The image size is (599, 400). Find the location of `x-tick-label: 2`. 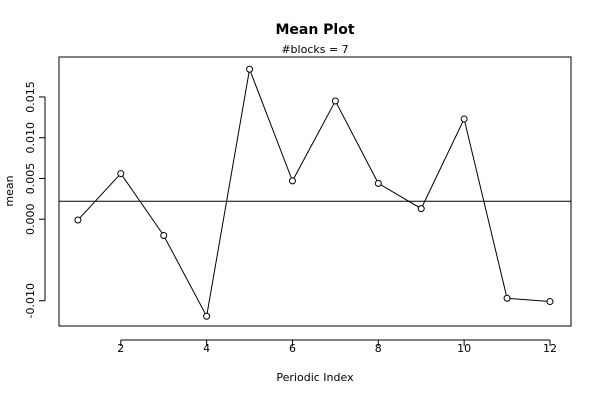

x-tick-label: 2 is located at coordinates (120, 348).